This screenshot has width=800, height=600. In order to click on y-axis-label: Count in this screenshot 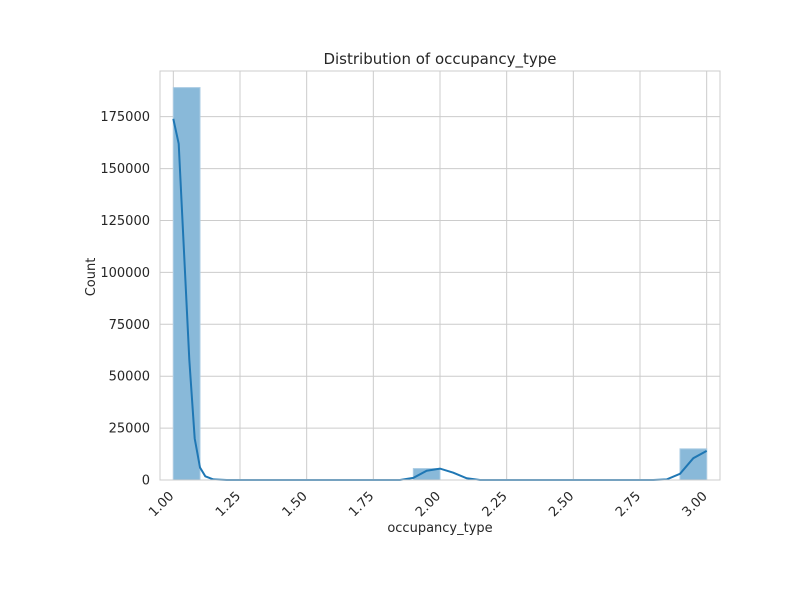, I will do `click(91, 277)`.